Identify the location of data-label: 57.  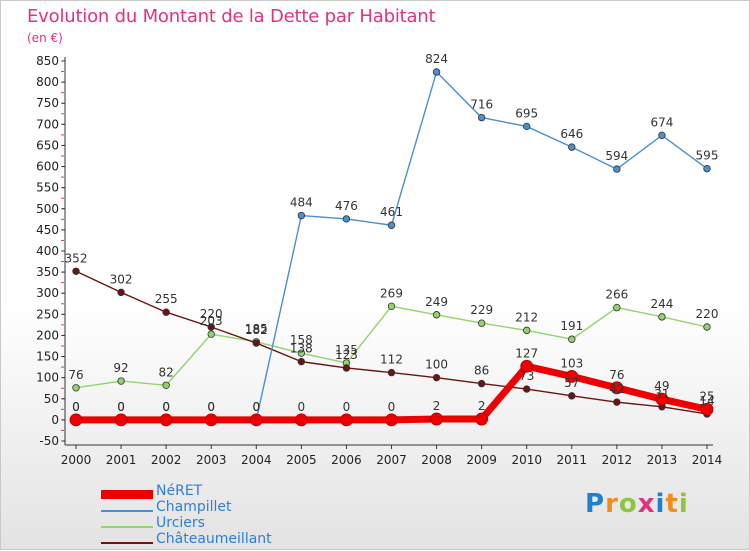
(571, 383).